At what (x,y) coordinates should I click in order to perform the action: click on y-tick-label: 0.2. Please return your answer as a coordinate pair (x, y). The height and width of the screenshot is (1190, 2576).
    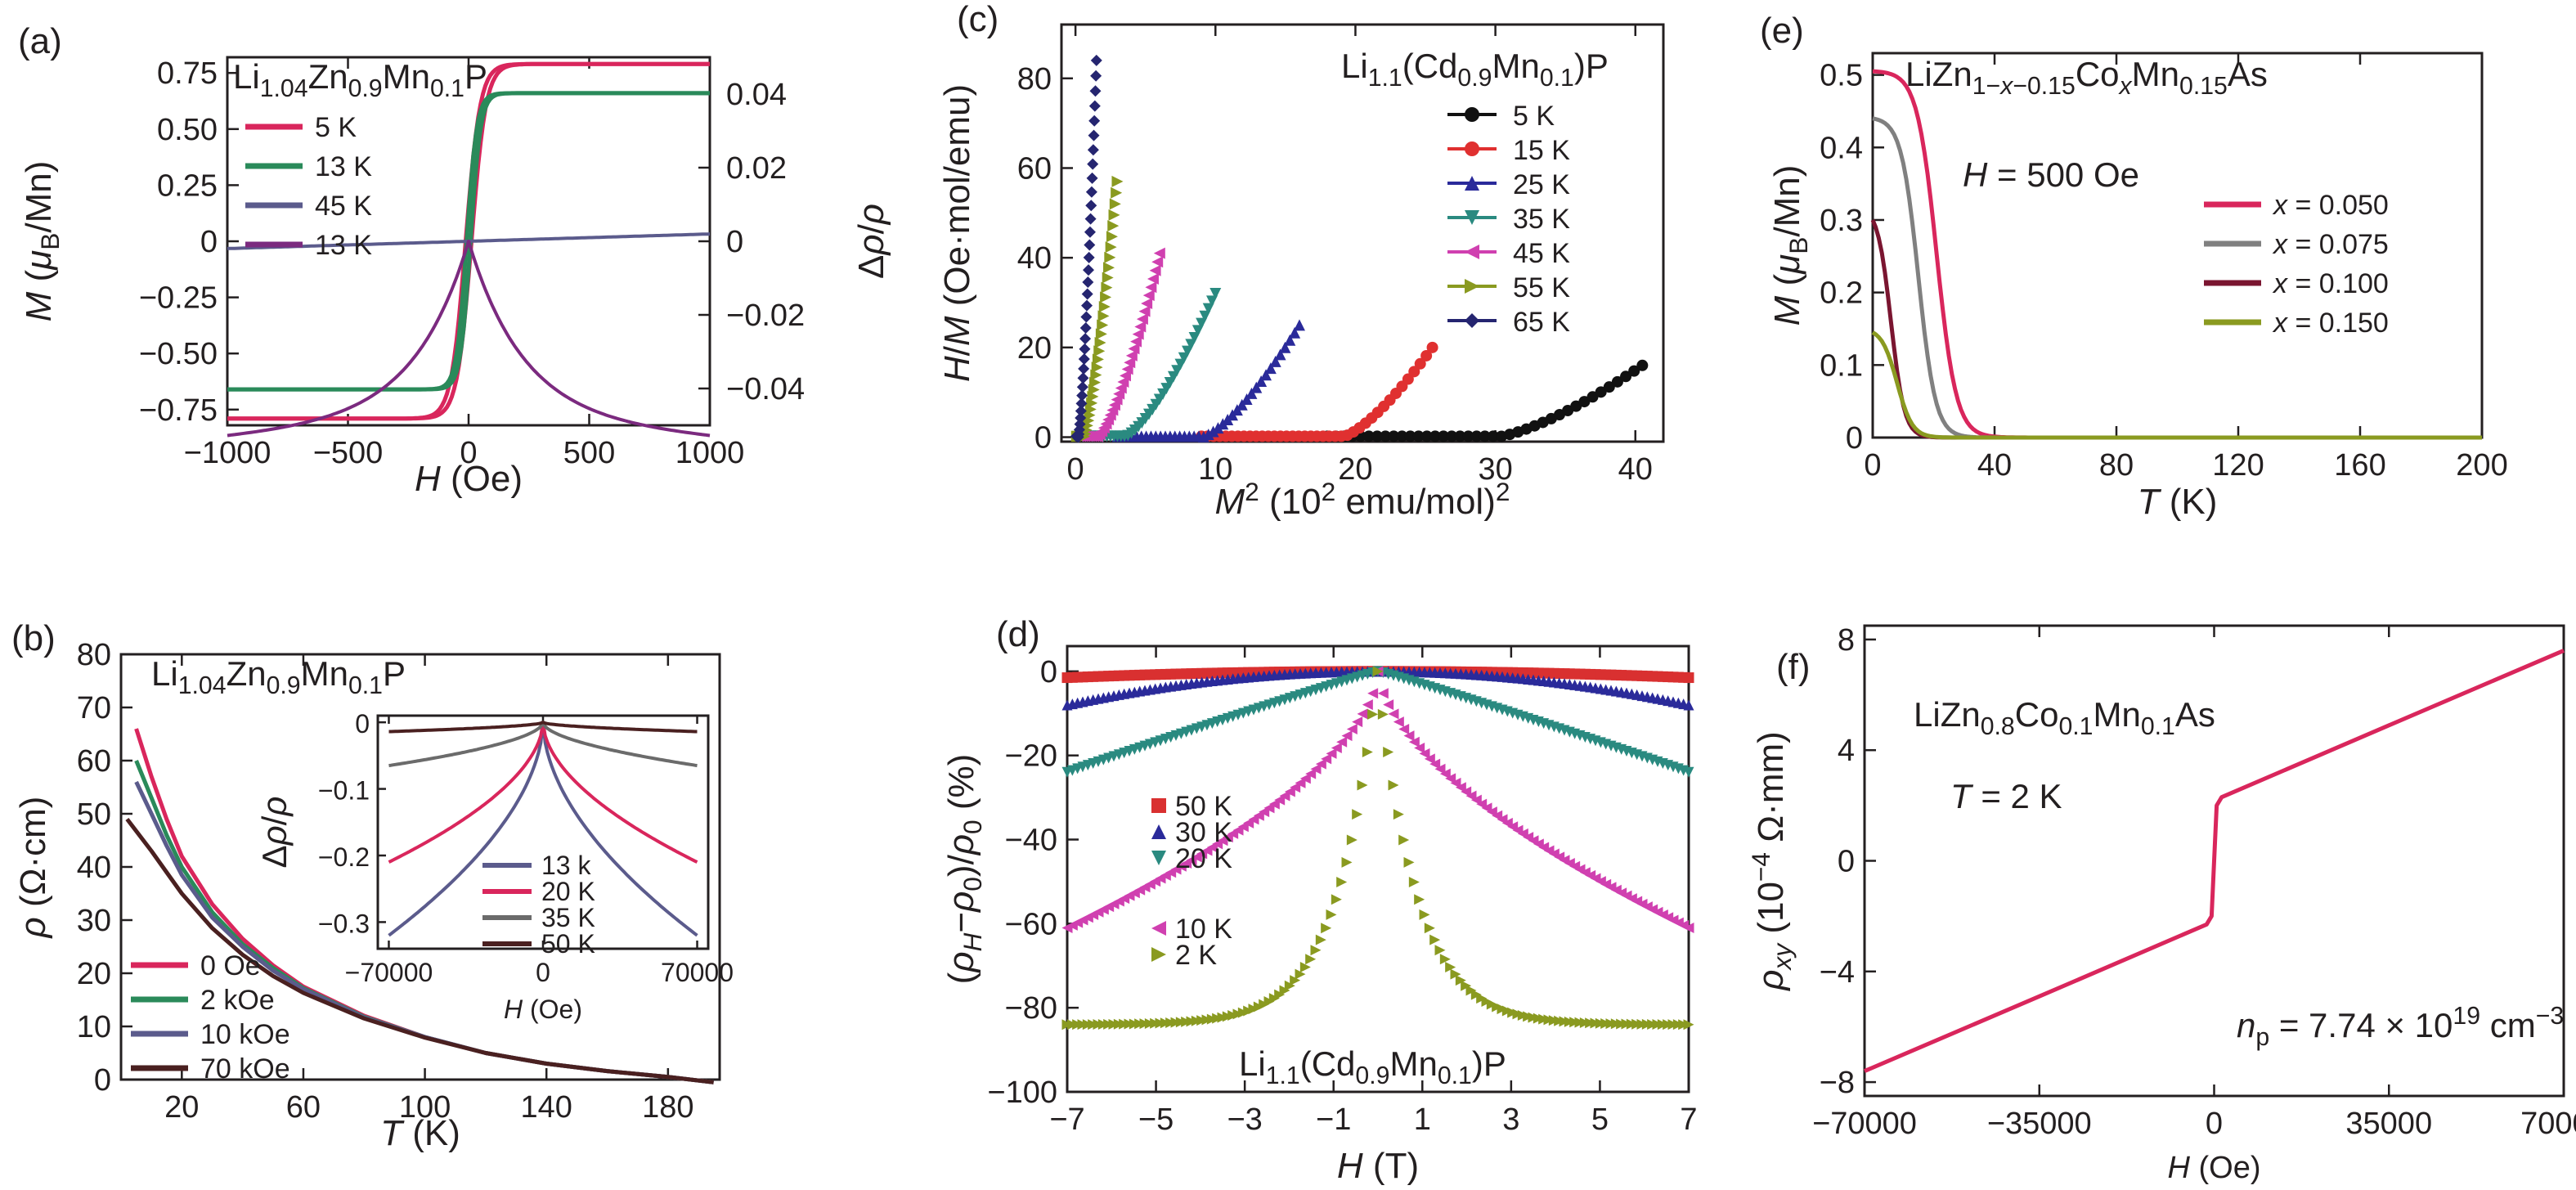
    Looking at the image, I should click on (1842, 293).